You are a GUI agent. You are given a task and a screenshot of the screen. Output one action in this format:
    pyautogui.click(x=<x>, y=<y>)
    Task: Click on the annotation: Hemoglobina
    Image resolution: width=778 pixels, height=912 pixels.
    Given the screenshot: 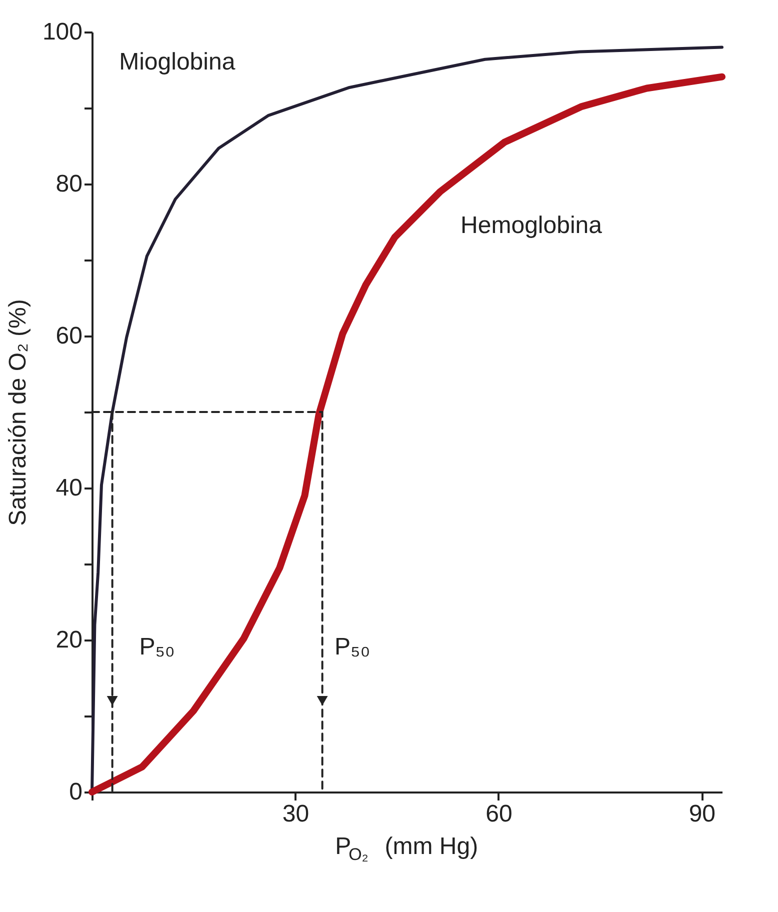 What is the action you would take?
    pyautogui.click(x=531, y=225)
    